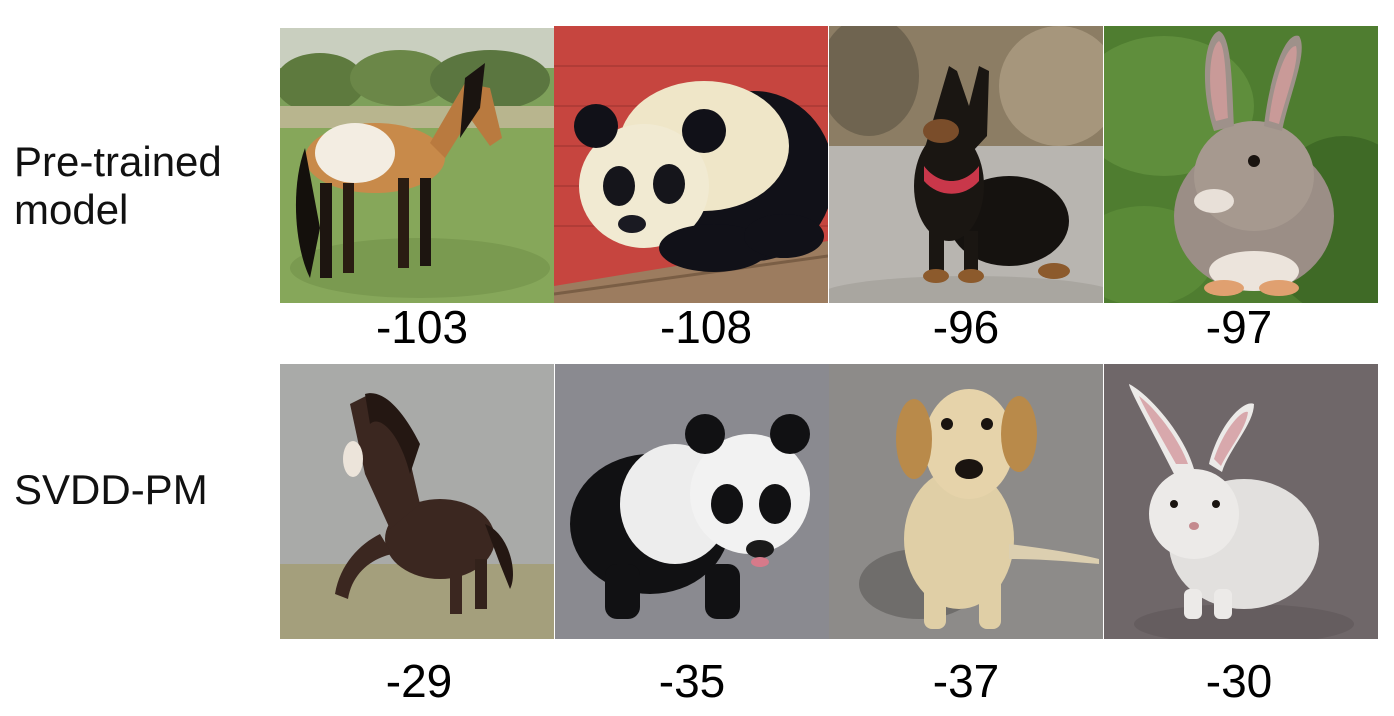 The width and height of the screenshot is (1394, 716). What do you see at coordinates (966, 501) in the screenshot?
I see `image-svdd-dog` at bounding box center [966, 501].